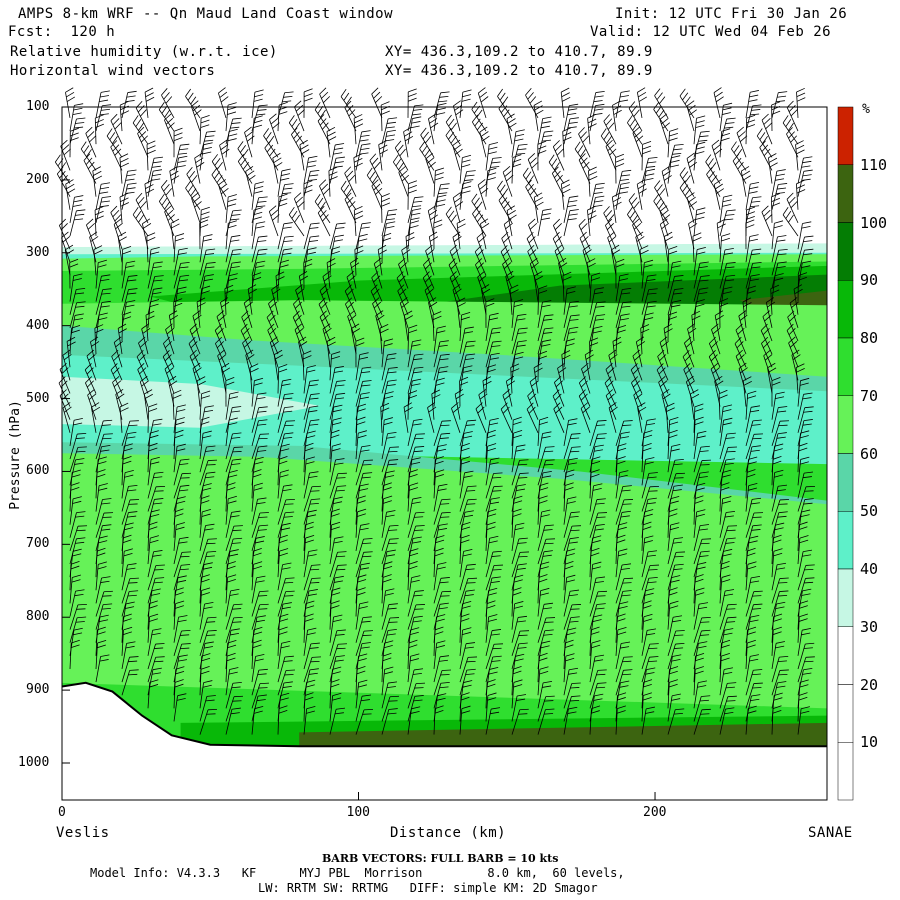 The image size is (900, 900). Describe the element at coordinates (444, 714) in the screenshot. I see `terrain-line` at that location.